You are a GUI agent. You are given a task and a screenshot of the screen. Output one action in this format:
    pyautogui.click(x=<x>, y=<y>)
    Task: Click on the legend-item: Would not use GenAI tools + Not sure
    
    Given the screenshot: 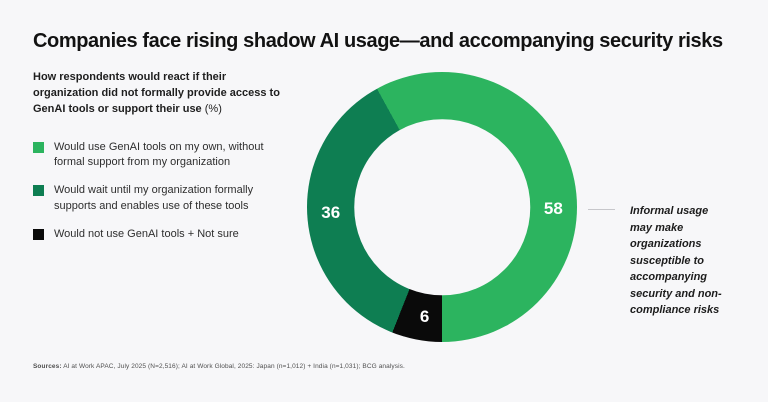 What is the action you would take?
    pyautogui.click(x=162, y=234)
    